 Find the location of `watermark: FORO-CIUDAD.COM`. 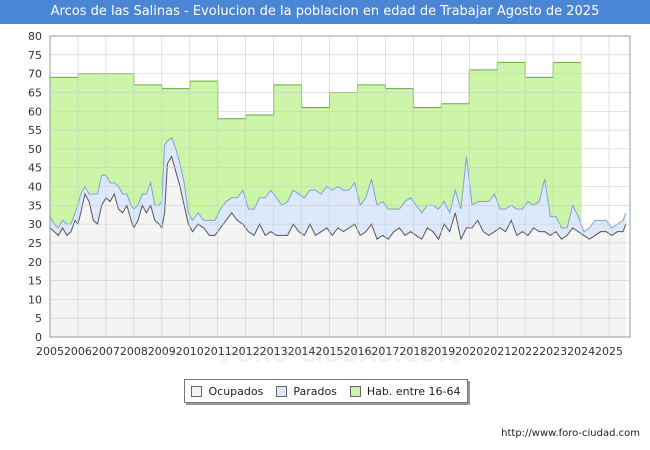

watermark: FORO-CIUDAD.COM is located at coordinates (340, 355).